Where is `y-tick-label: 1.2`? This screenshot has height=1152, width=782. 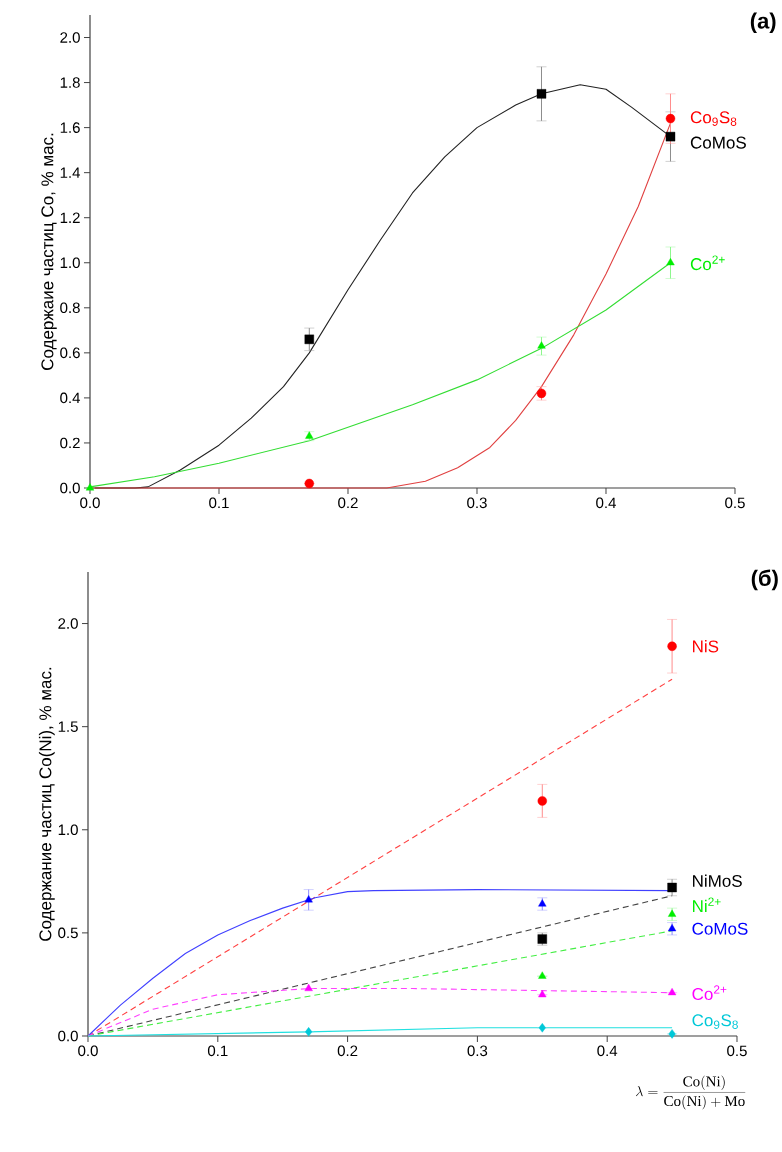
y-tick-label: 1.2 is located at coordinates (70, 217).